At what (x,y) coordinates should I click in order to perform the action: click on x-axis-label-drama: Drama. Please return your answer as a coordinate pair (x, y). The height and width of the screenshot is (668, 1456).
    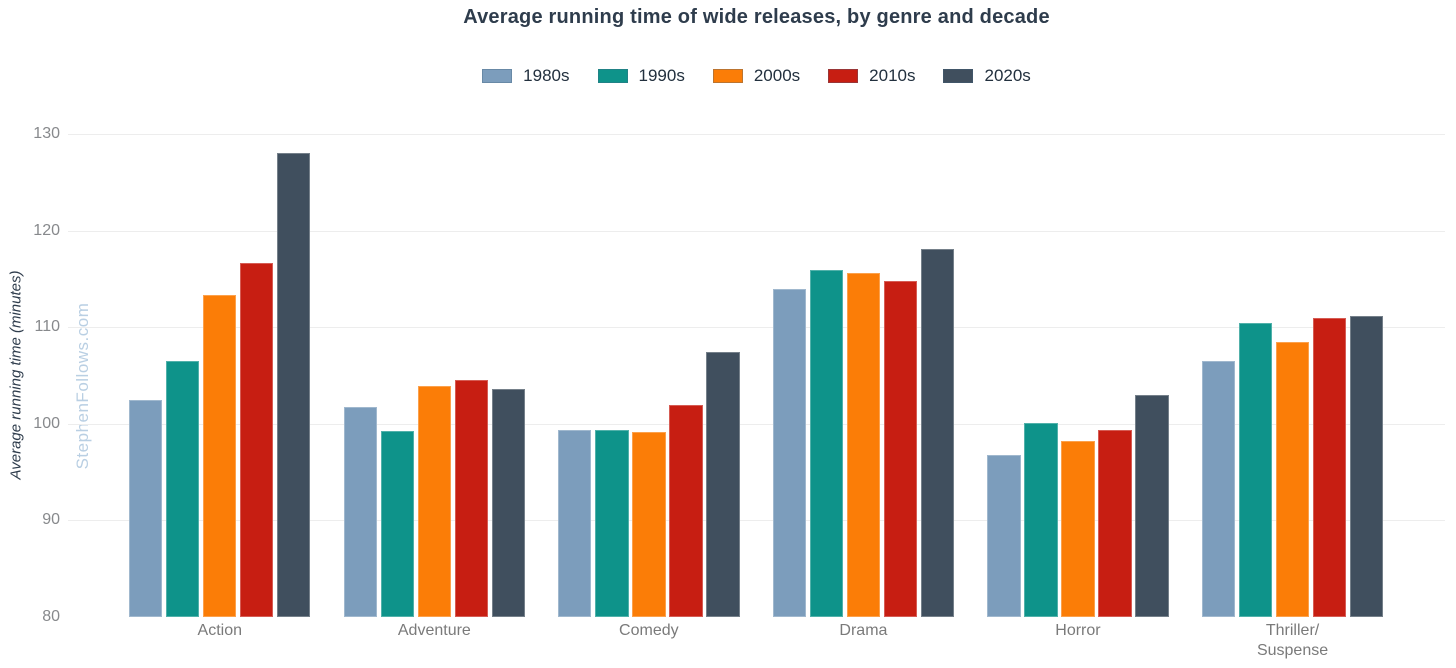
    Looking at the image, I should click on (864, 631).